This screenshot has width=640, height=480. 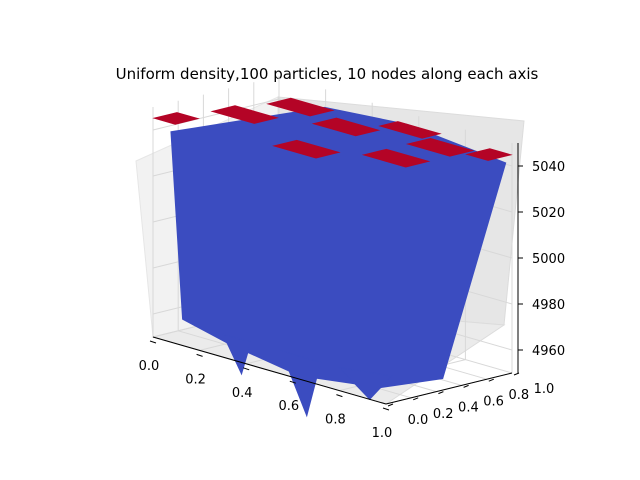 What do you see at coordinates (548, 351) in the screenshot?
I see `z-tick-label: 4960` at bounding box center [548, 351].